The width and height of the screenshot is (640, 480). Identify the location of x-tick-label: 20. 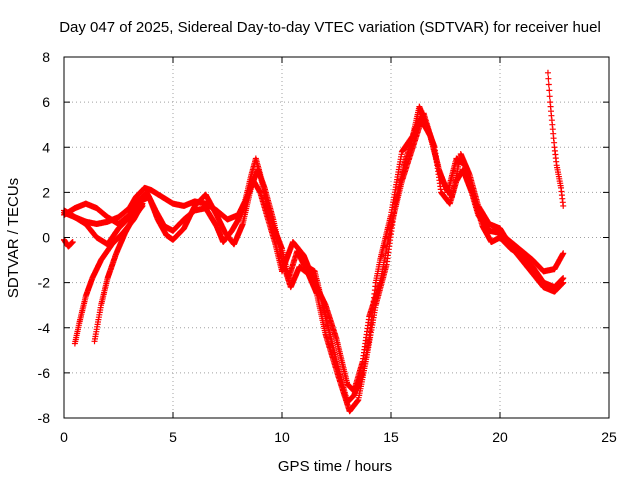
(500, 437).